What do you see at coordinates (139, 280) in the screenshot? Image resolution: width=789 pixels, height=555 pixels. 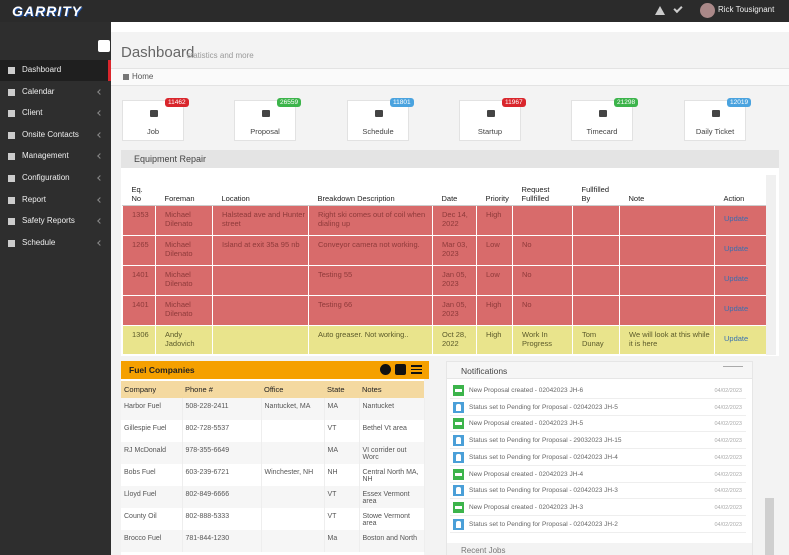 I see `cell: 1401` at bounding box center [139, 280].